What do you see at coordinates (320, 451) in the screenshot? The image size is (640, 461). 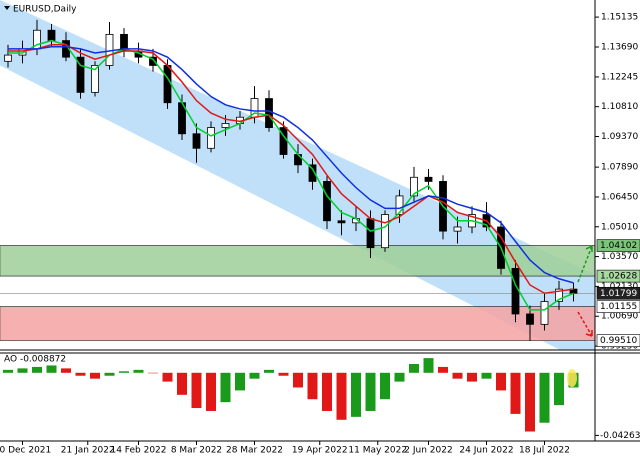 I see `x-tick-label: 19 Apr 2022` at bounding box center [320, 451].